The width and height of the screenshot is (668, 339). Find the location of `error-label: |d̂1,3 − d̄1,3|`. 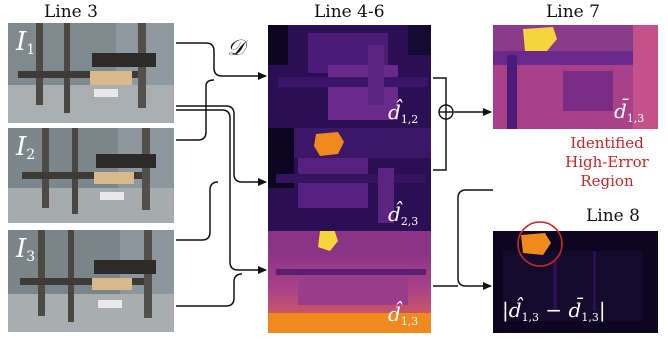

error-label: |d̂1,3 − d̄1,3| is located at coordinates (554, 311).